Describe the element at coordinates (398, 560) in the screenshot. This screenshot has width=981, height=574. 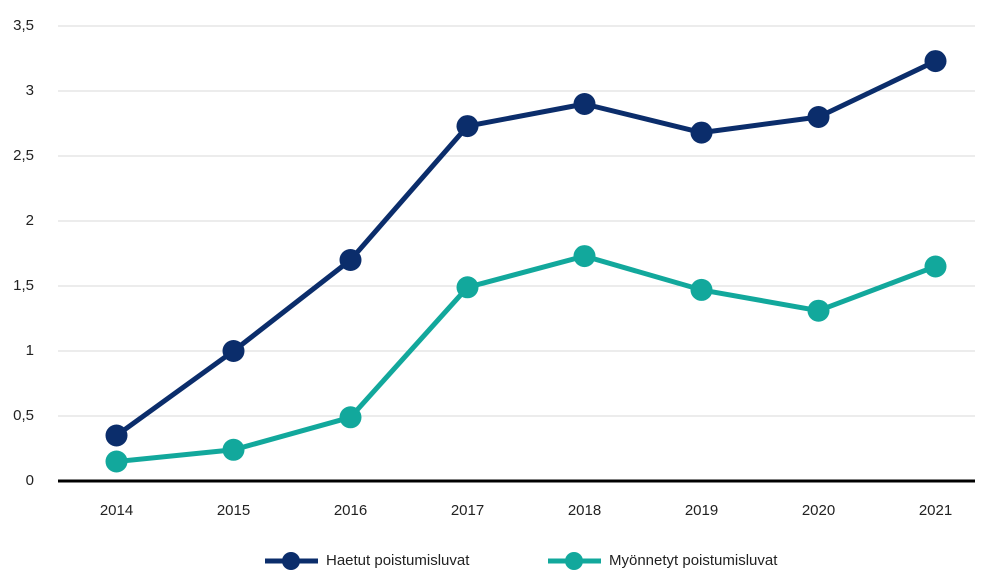
I see `legend-label: Haetut poistumisluvat` at that location.